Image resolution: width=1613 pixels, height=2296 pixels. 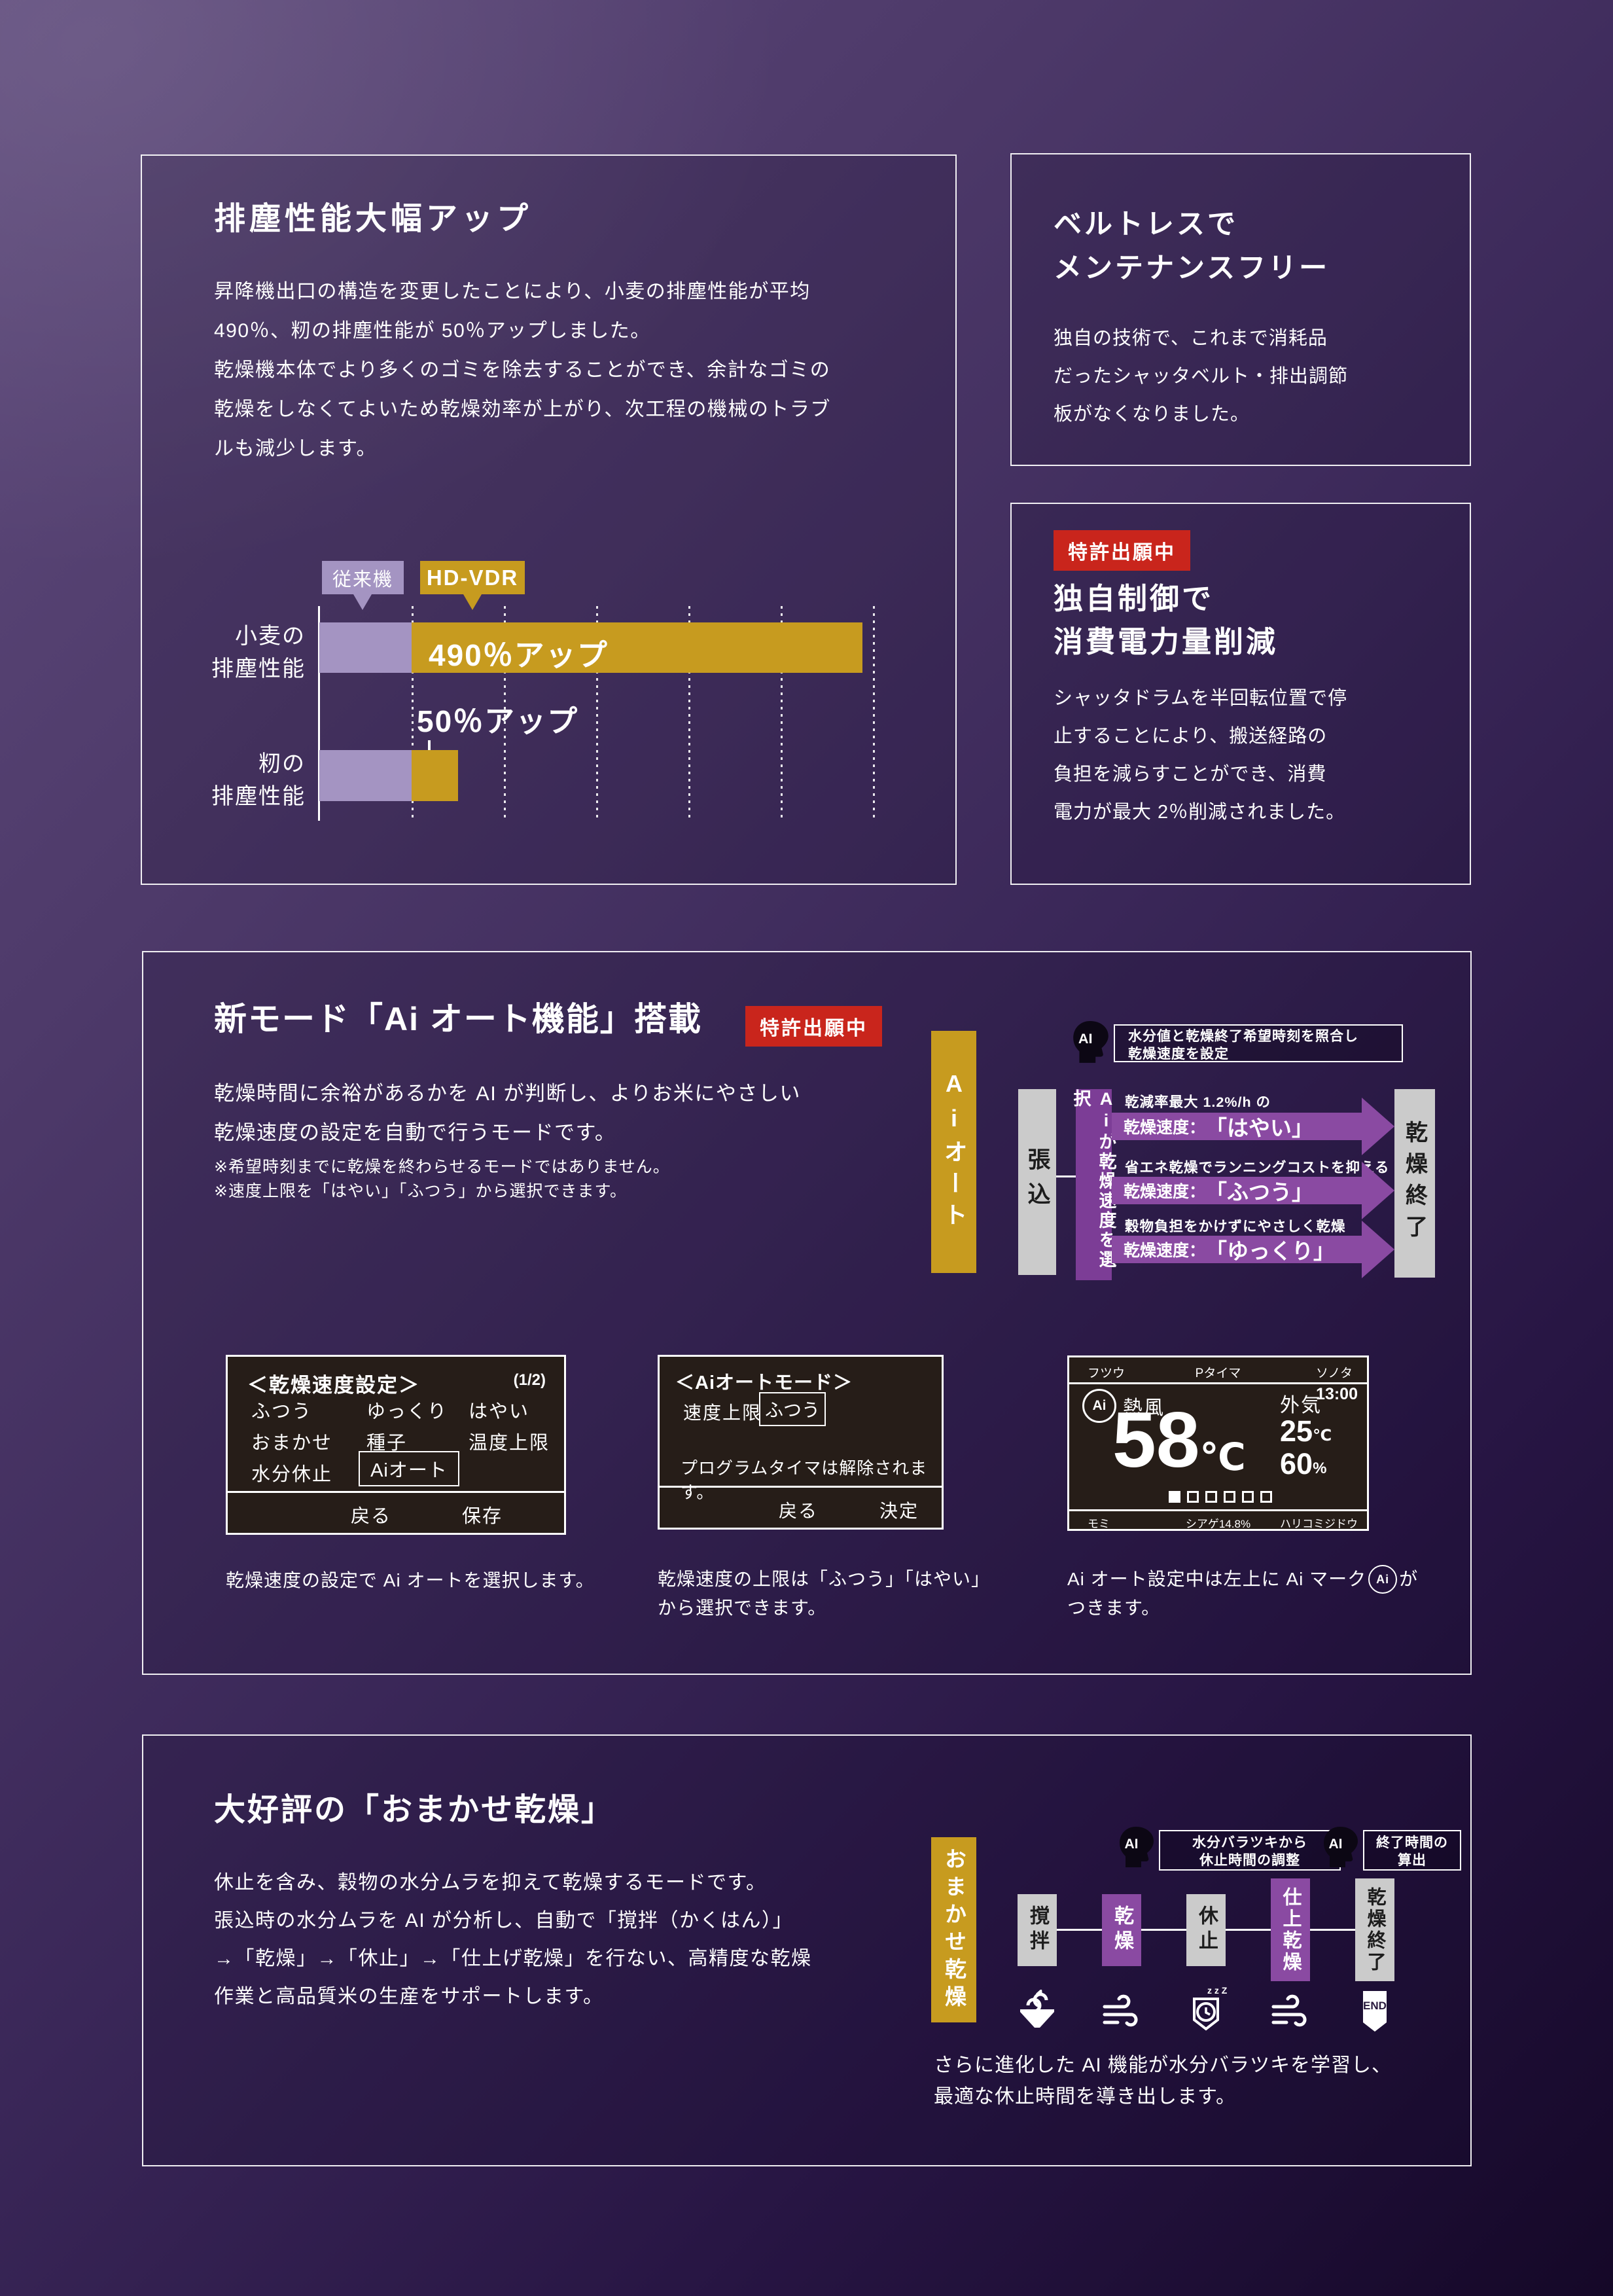 What do you see at coordinates (1237, 1249) in the screenshot?
I see `arrow-band: 乾燥速度： 「ゆっくり」` at bounding box center [1237, 1249].